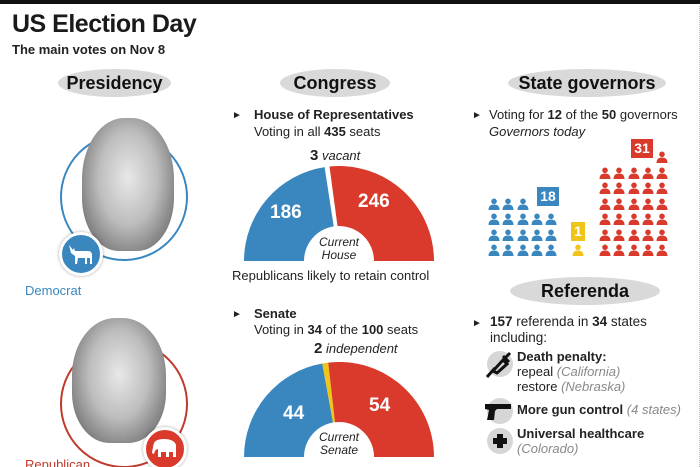  Describe the element at coordinates (338, 248) in the screenshot. I see `house-center-label: Current House` at that location.